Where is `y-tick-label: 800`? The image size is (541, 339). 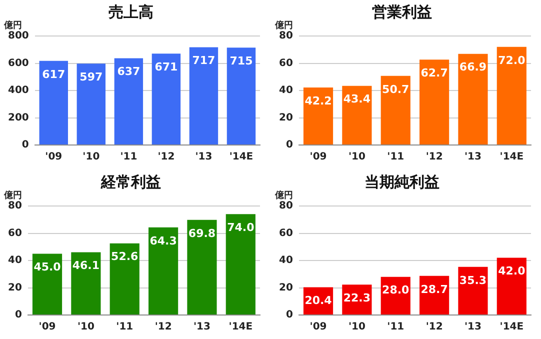
y-tick-label: 800 is located at coordinates (18, 36).